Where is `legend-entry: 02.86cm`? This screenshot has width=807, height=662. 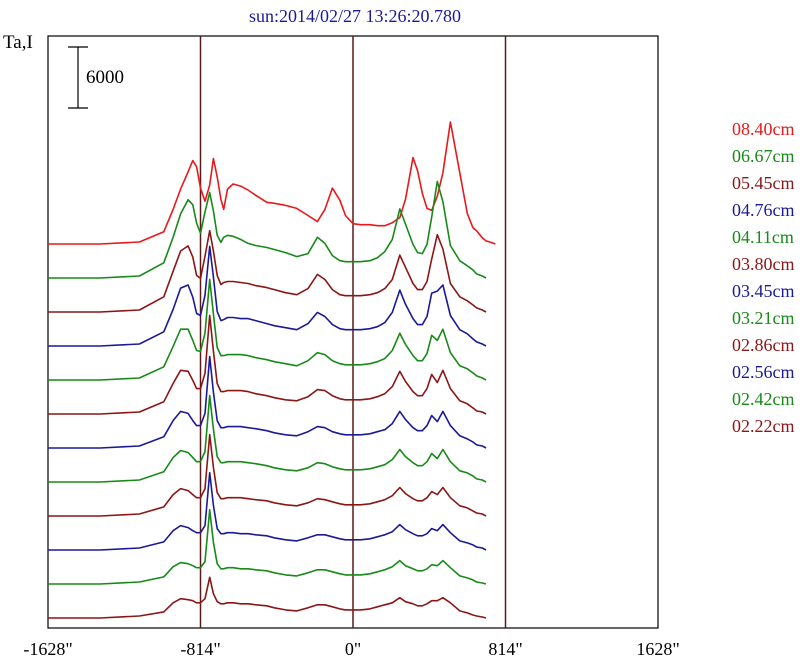
legend-entry: 02.86cm is located at coordinates (763, 345).